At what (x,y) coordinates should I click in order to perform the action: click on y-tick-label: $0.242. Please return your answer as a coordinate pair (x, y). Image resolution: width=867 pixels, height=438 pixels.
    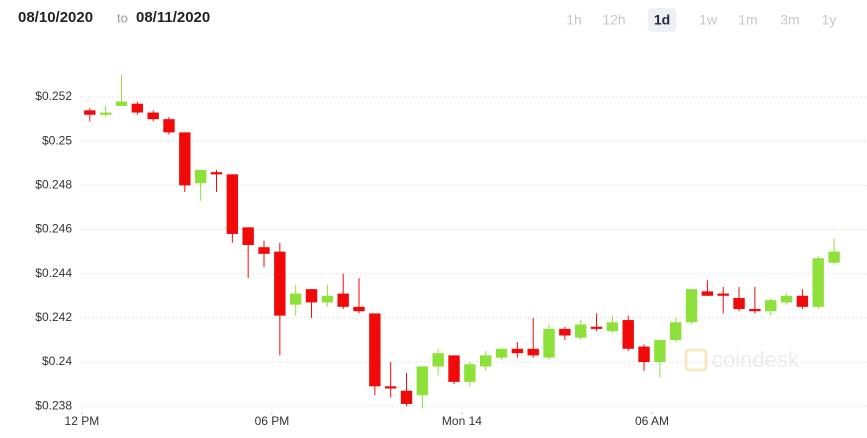
    Looking at the image, I should click on (53, 317).